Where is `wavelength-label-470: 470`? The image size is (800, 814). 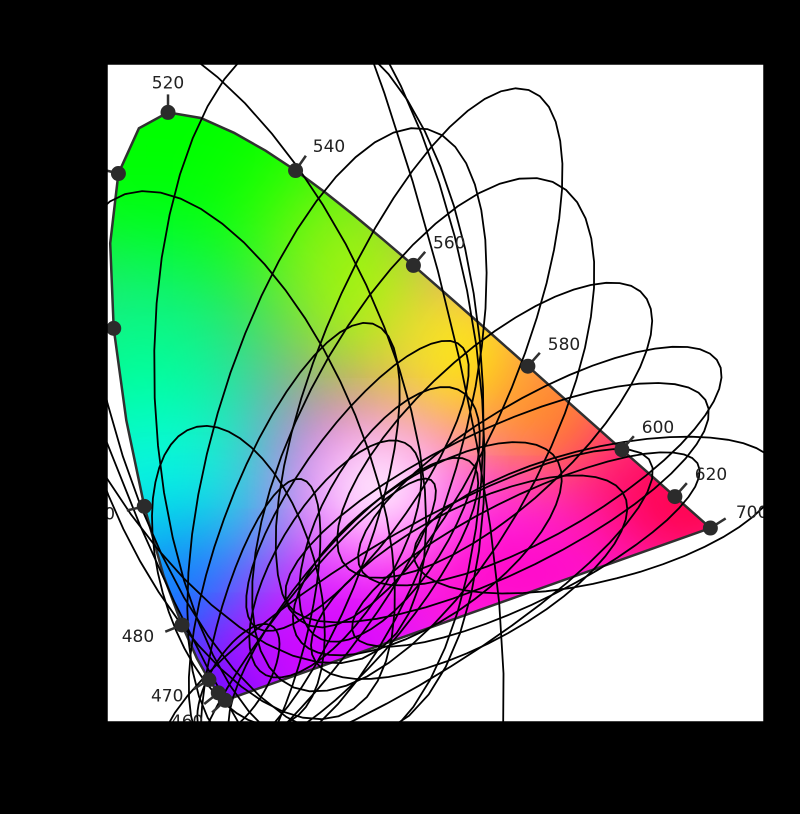 wavelength-label-470: 470 is located at coordinates (167, 697).